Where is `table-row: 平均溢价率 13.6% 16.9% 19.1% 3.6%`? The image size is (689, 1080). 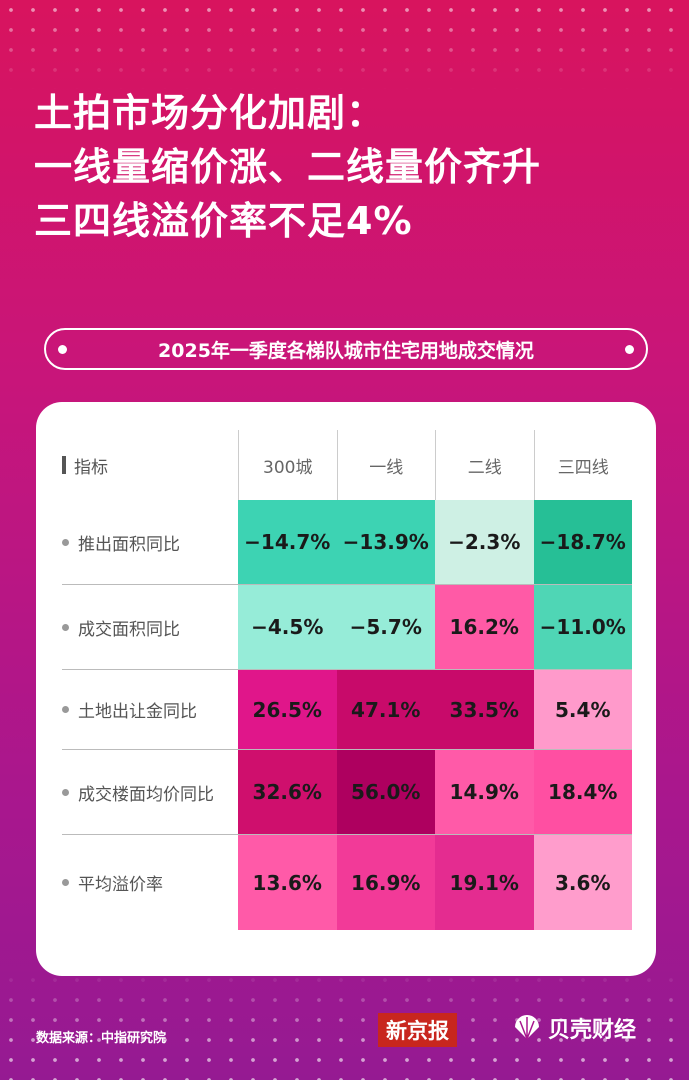 table-row: 平均溢价率 13.6% 16.9% 19.1% 3.6% is located at coordinates (347, 882).